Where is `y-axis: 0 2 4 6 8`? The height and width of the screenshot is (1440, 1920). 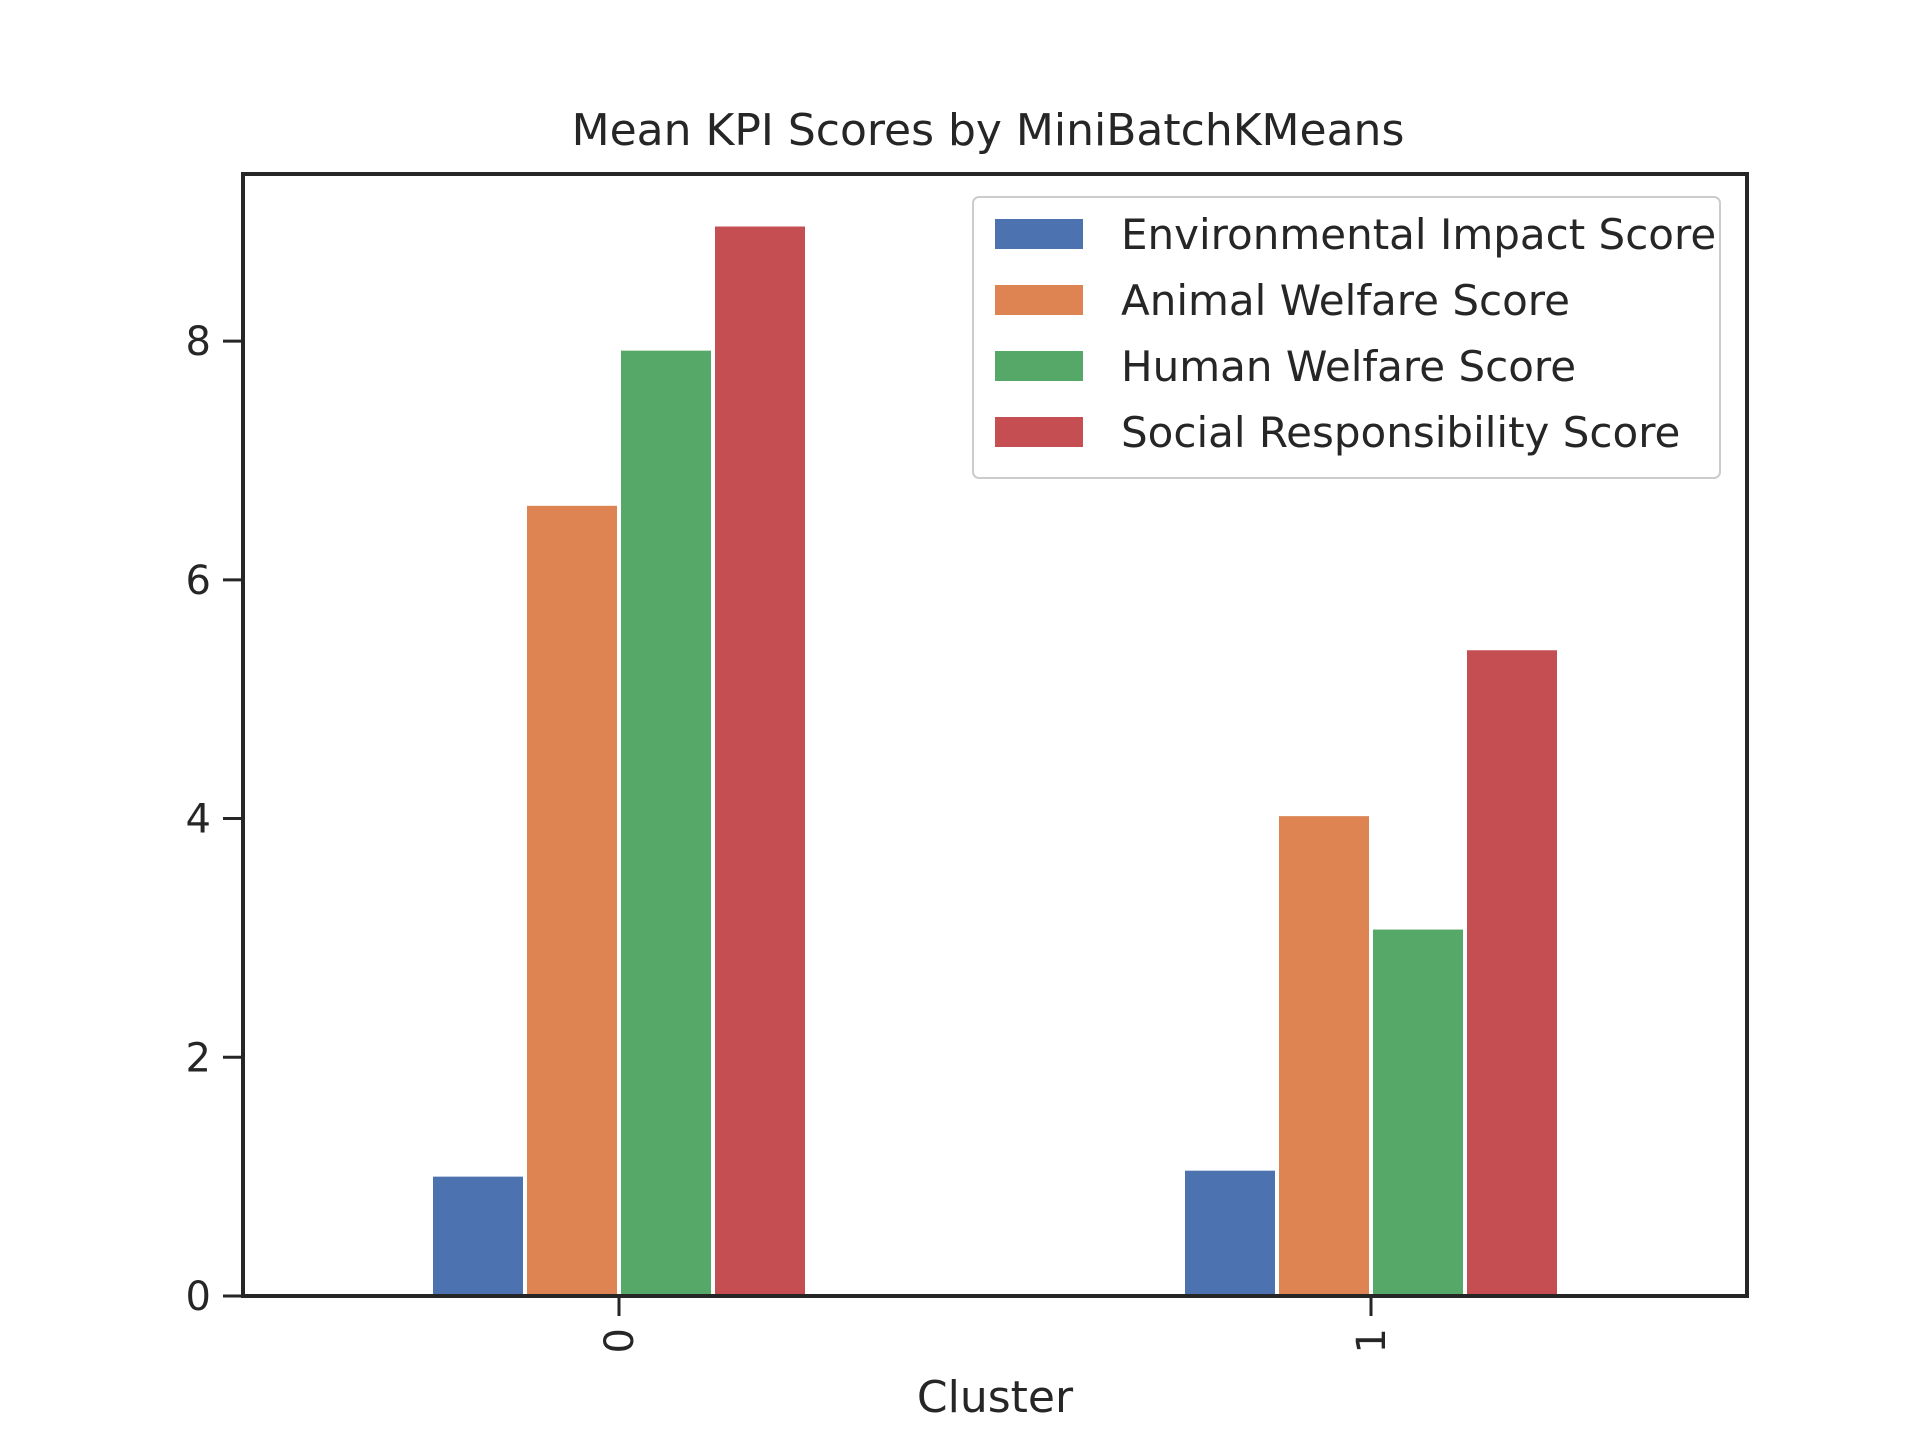 y-axis: 0 2 4 6 8 is located at coordinates (214, 819).